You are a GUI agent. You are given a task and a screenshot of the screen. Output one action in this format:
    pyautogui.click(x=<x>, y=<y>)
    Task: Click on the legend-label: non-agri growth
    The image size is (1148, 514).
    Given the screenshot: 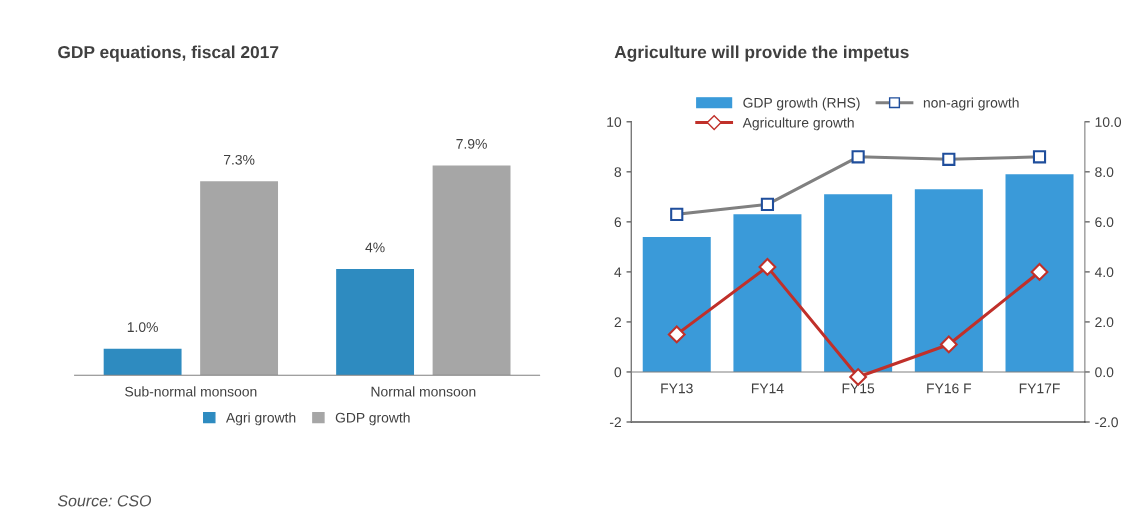 What is the action you would take?
    pyautogui.click(x=971, y=104)
    